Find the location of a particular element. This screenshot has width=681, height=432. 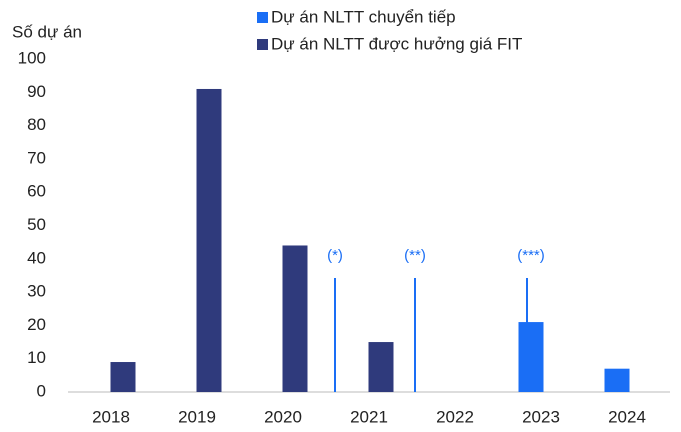

y-tick-label: 70 is located at coordinates (36, 157).